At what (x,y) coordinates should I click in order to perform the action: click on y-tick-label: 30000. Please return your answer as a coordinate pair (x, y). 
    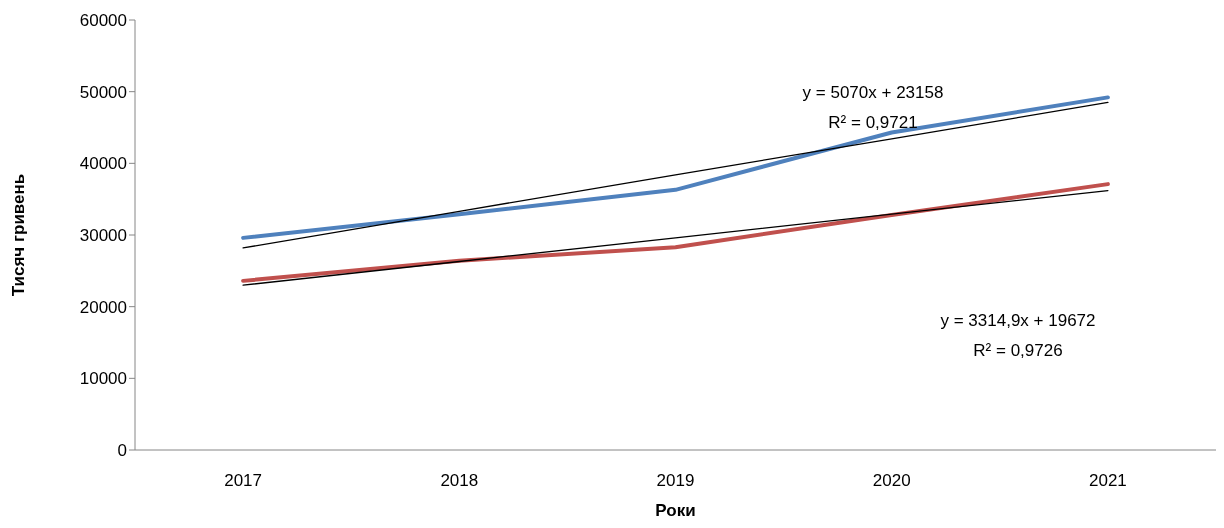
    Looking at the image, I should click on (103, 236).